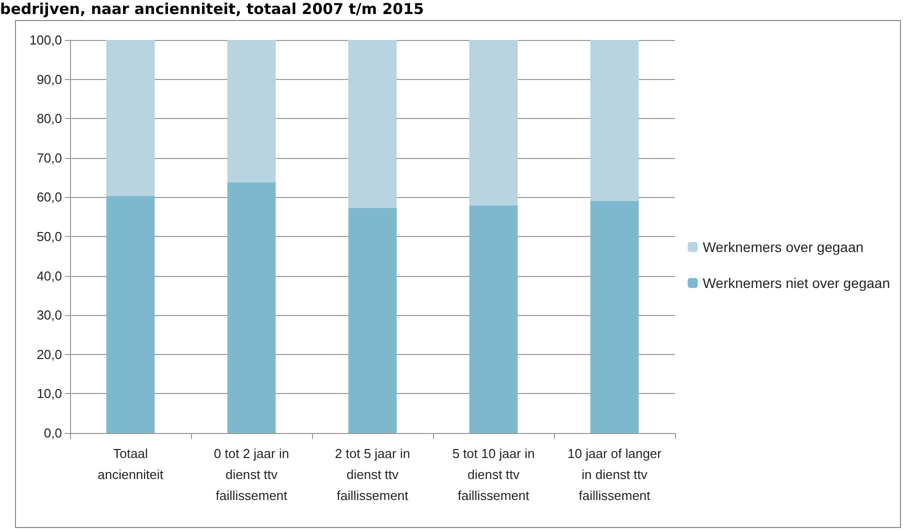  Describe the element at coordinates (49, 158) in the screenshot. I see `y-tick-label: 70,0` at that location.